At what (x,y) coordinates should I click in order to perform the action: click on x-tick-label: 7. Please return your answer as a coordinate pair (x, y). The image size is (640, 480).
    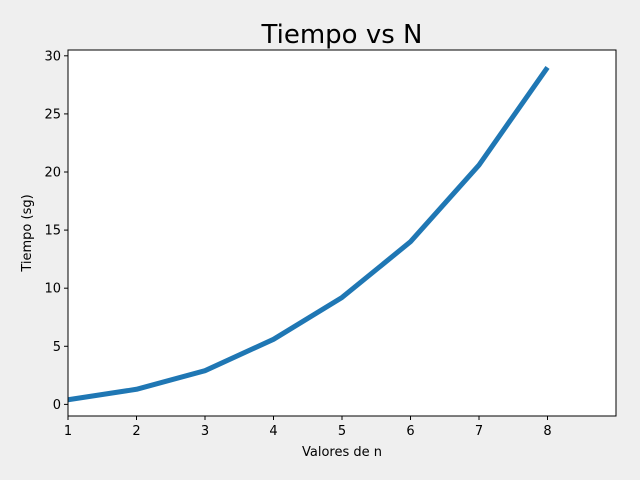
    Looking at the image, I should click on (479, 431).